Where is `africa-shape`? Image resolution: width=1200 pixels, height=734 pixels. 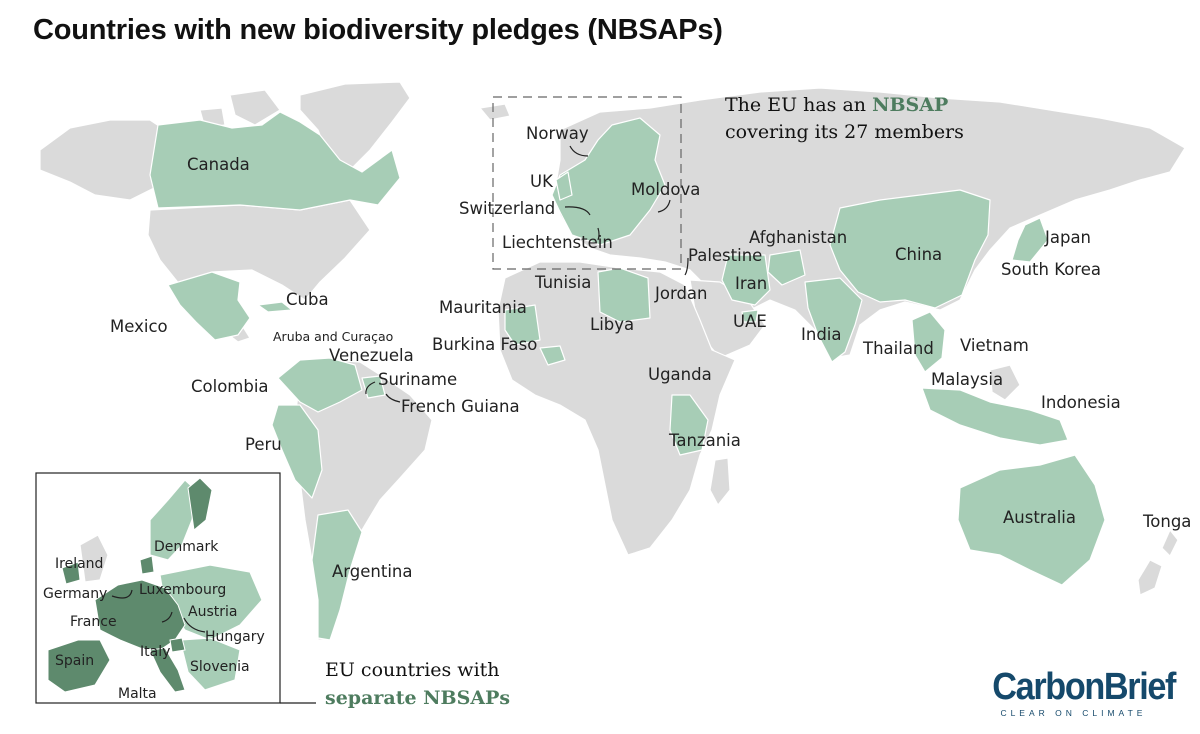 africa-shape is located at coordinates (616, 408).